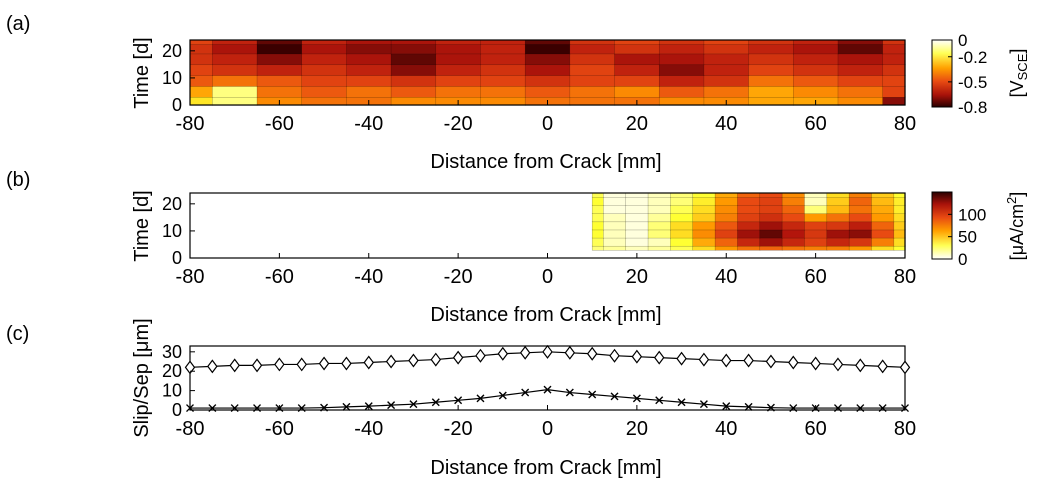 This screenshot has width=1039, height=485. What do you see at coordinates (190, 277) in the screenshot?
I see `x-tick-label: -80` at bounding box center [190, 277].